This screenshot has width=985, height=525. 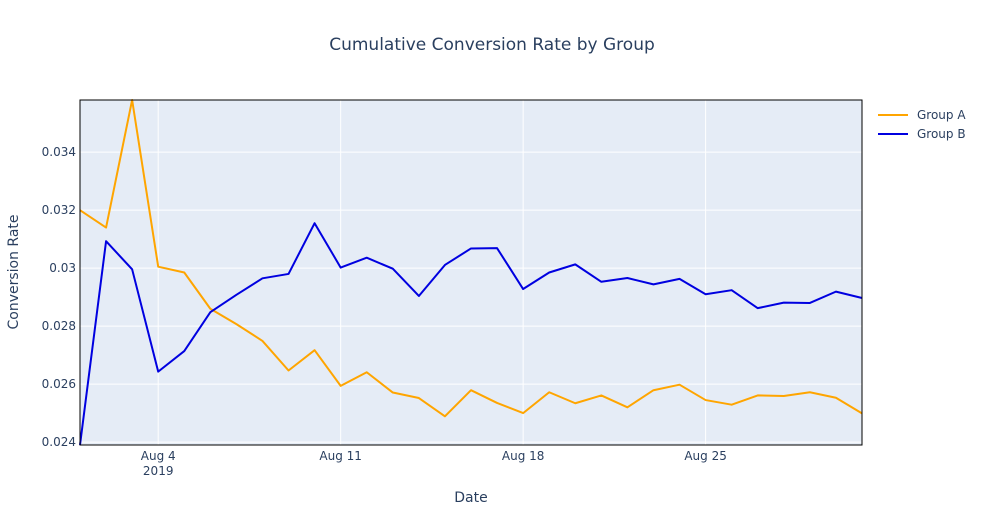 I want to click on legend: Group A Group B, so click(x=922, y=124).